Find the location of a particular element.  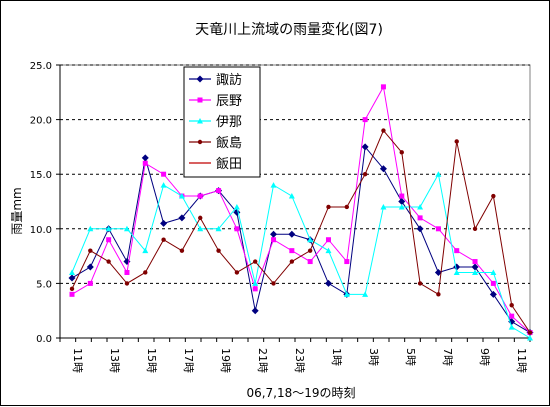

y-tick-label: 20.0 is located at coordinates (41, 121).